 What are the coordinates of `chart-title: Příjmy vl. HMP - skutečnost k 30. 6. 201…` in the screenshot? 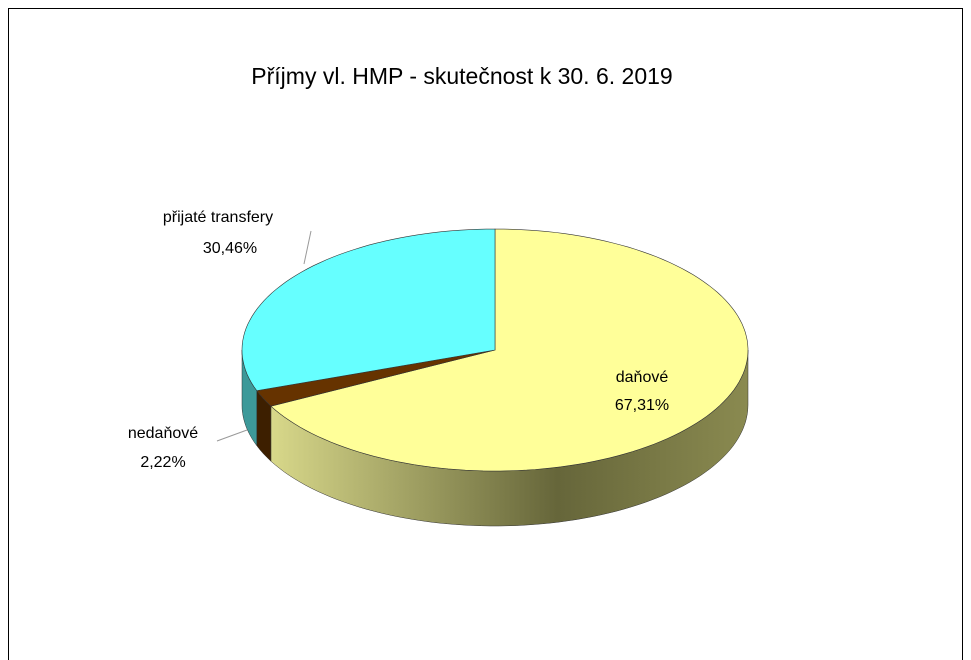 It's located at (461, 76).